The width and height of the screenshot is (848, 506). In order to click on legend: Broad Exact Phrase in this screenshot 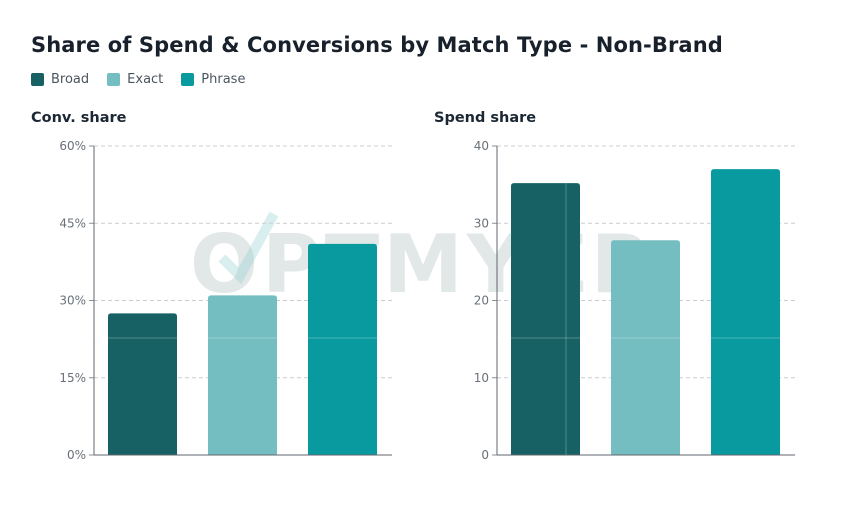, I will do `click(138, 79)`.